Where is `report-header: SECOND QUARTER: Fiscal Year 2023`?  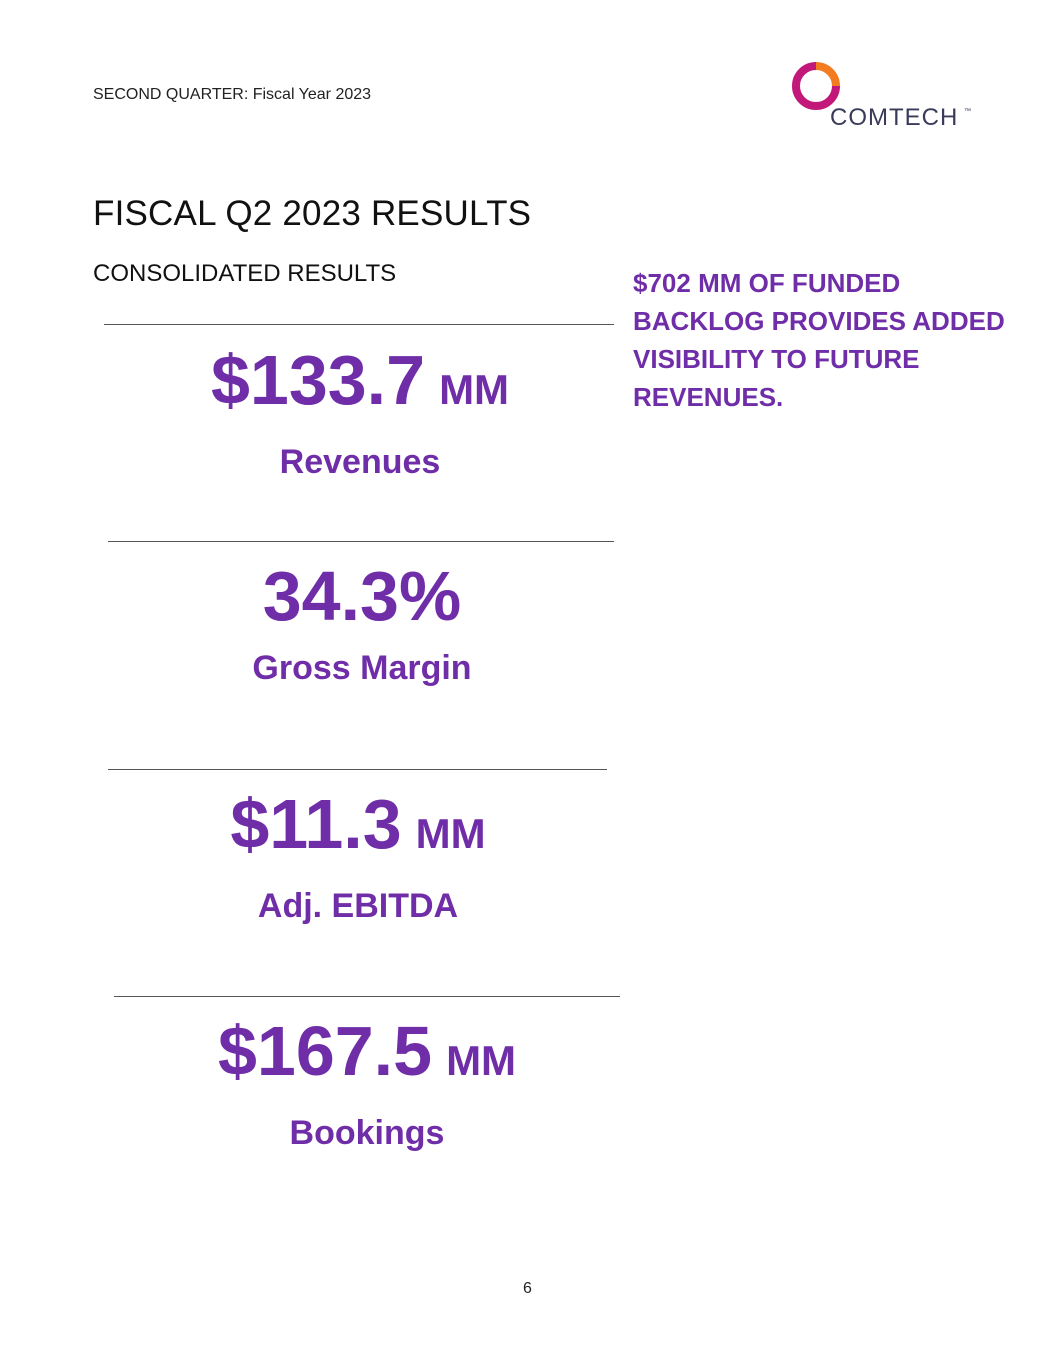 report-header: SECOND QUARTER: Fiscal Year 2023 is located at coordinates (232, 94).